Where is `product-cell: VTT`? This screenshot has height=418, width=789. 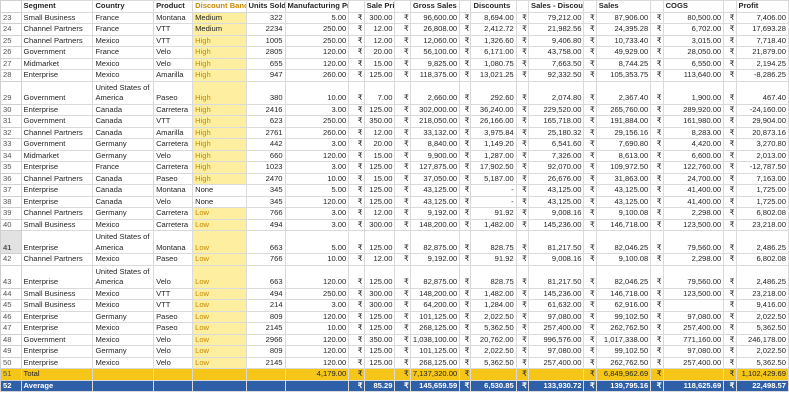
product-cell: VTT is located at coordinates (173, 121).